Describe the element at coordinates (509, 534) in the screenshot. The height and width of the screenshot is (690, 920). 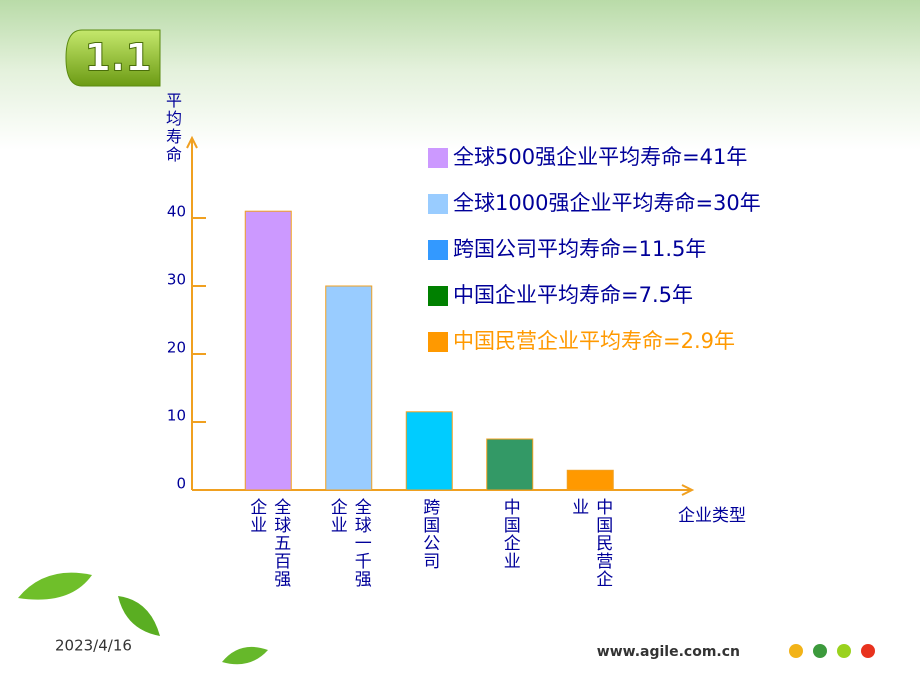
I see `x-tick-label: 中国企业` at that location.